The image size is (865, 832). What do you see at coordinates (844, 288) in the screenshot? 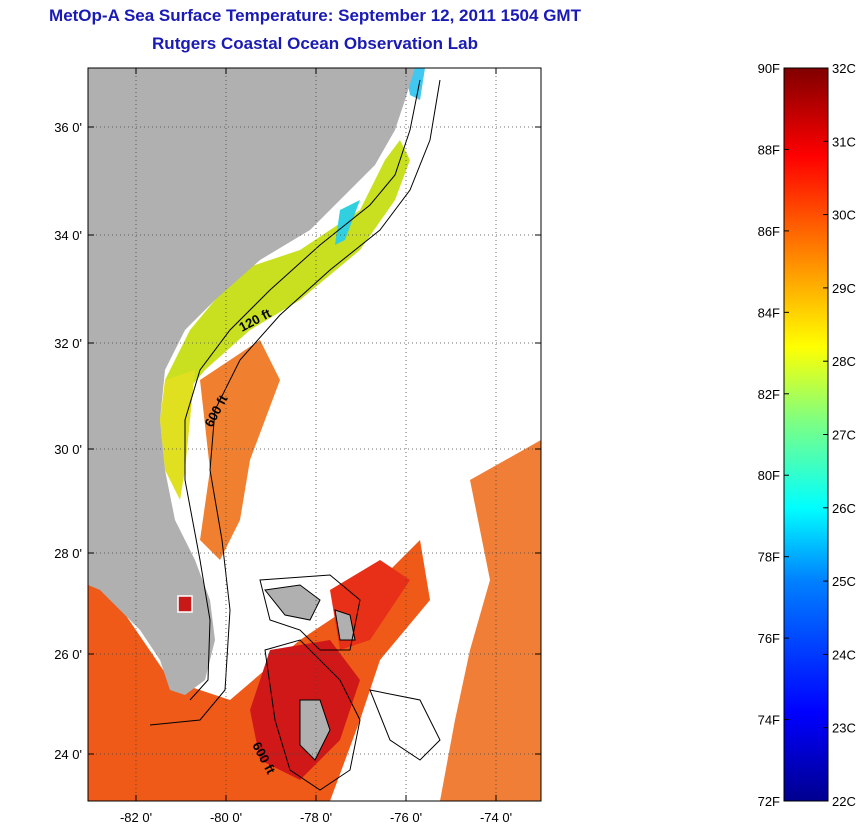
I see `colorbar-c-label: 29C` at bounding box center [844, 288].